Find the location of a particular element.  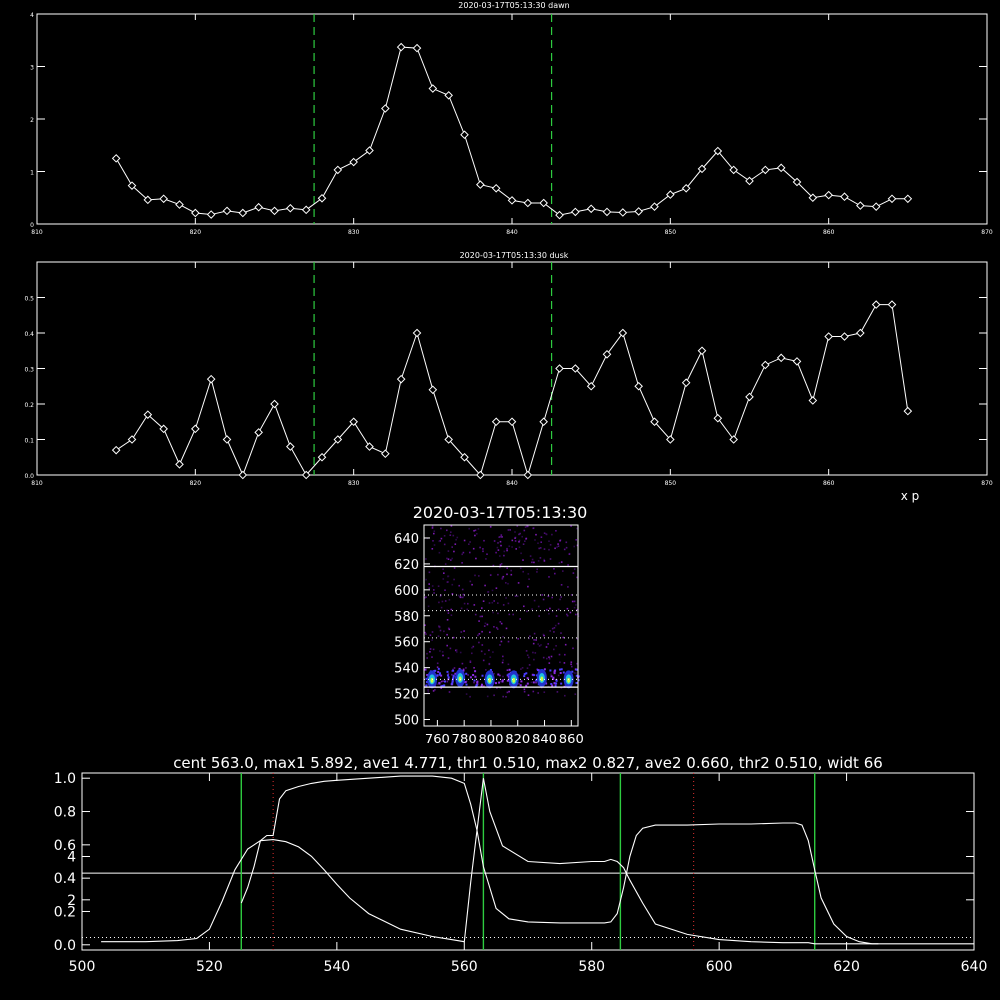

y-tick-label: 0.8 is located at coordinates (65, 813).